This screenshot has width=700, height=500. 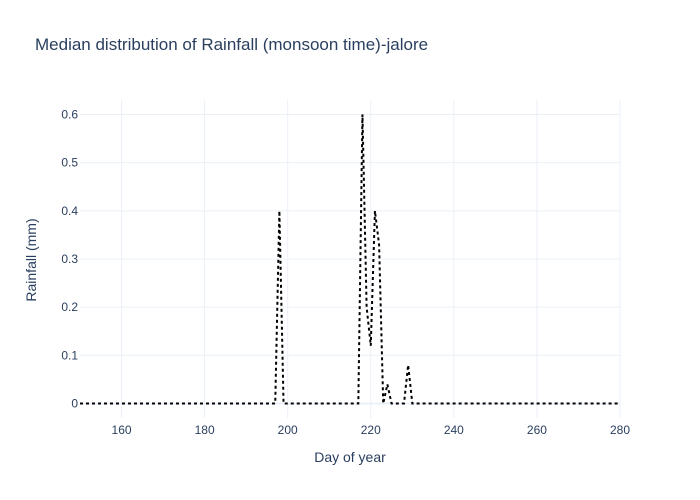 I want to click on y-tick-label: 0.3, so click(x=69, y=259).